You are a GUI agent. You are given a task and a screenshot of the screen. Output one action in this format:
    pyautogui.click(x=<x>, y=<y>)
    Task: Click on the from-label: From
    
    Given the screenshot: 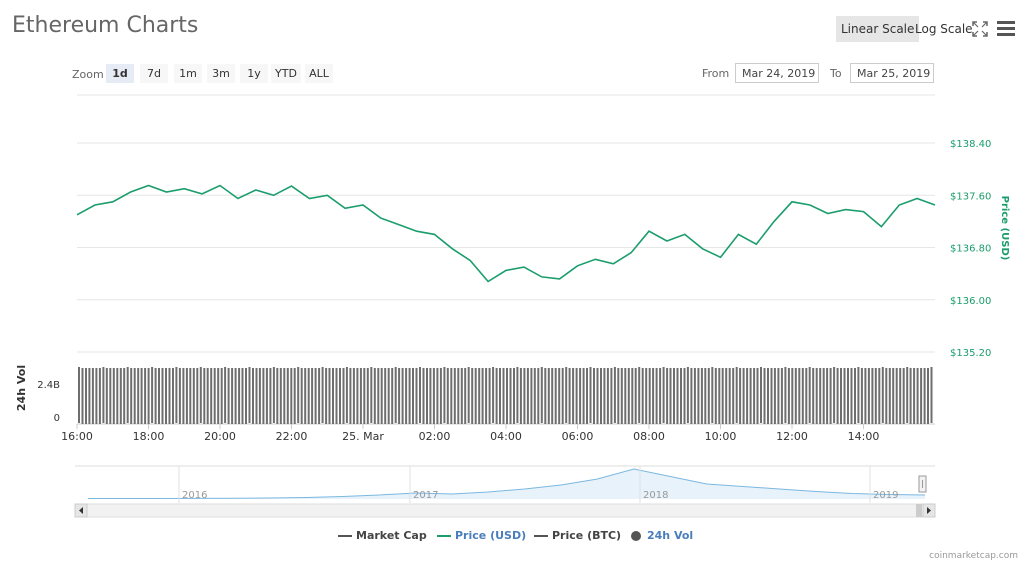 What is the action you would take?
    pyautogui.click(x=716, y=73)
    